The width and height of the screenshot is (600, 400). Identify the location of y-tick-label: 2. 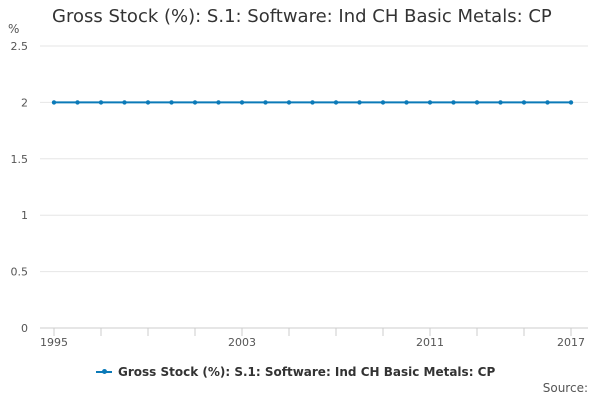
(24, 102).